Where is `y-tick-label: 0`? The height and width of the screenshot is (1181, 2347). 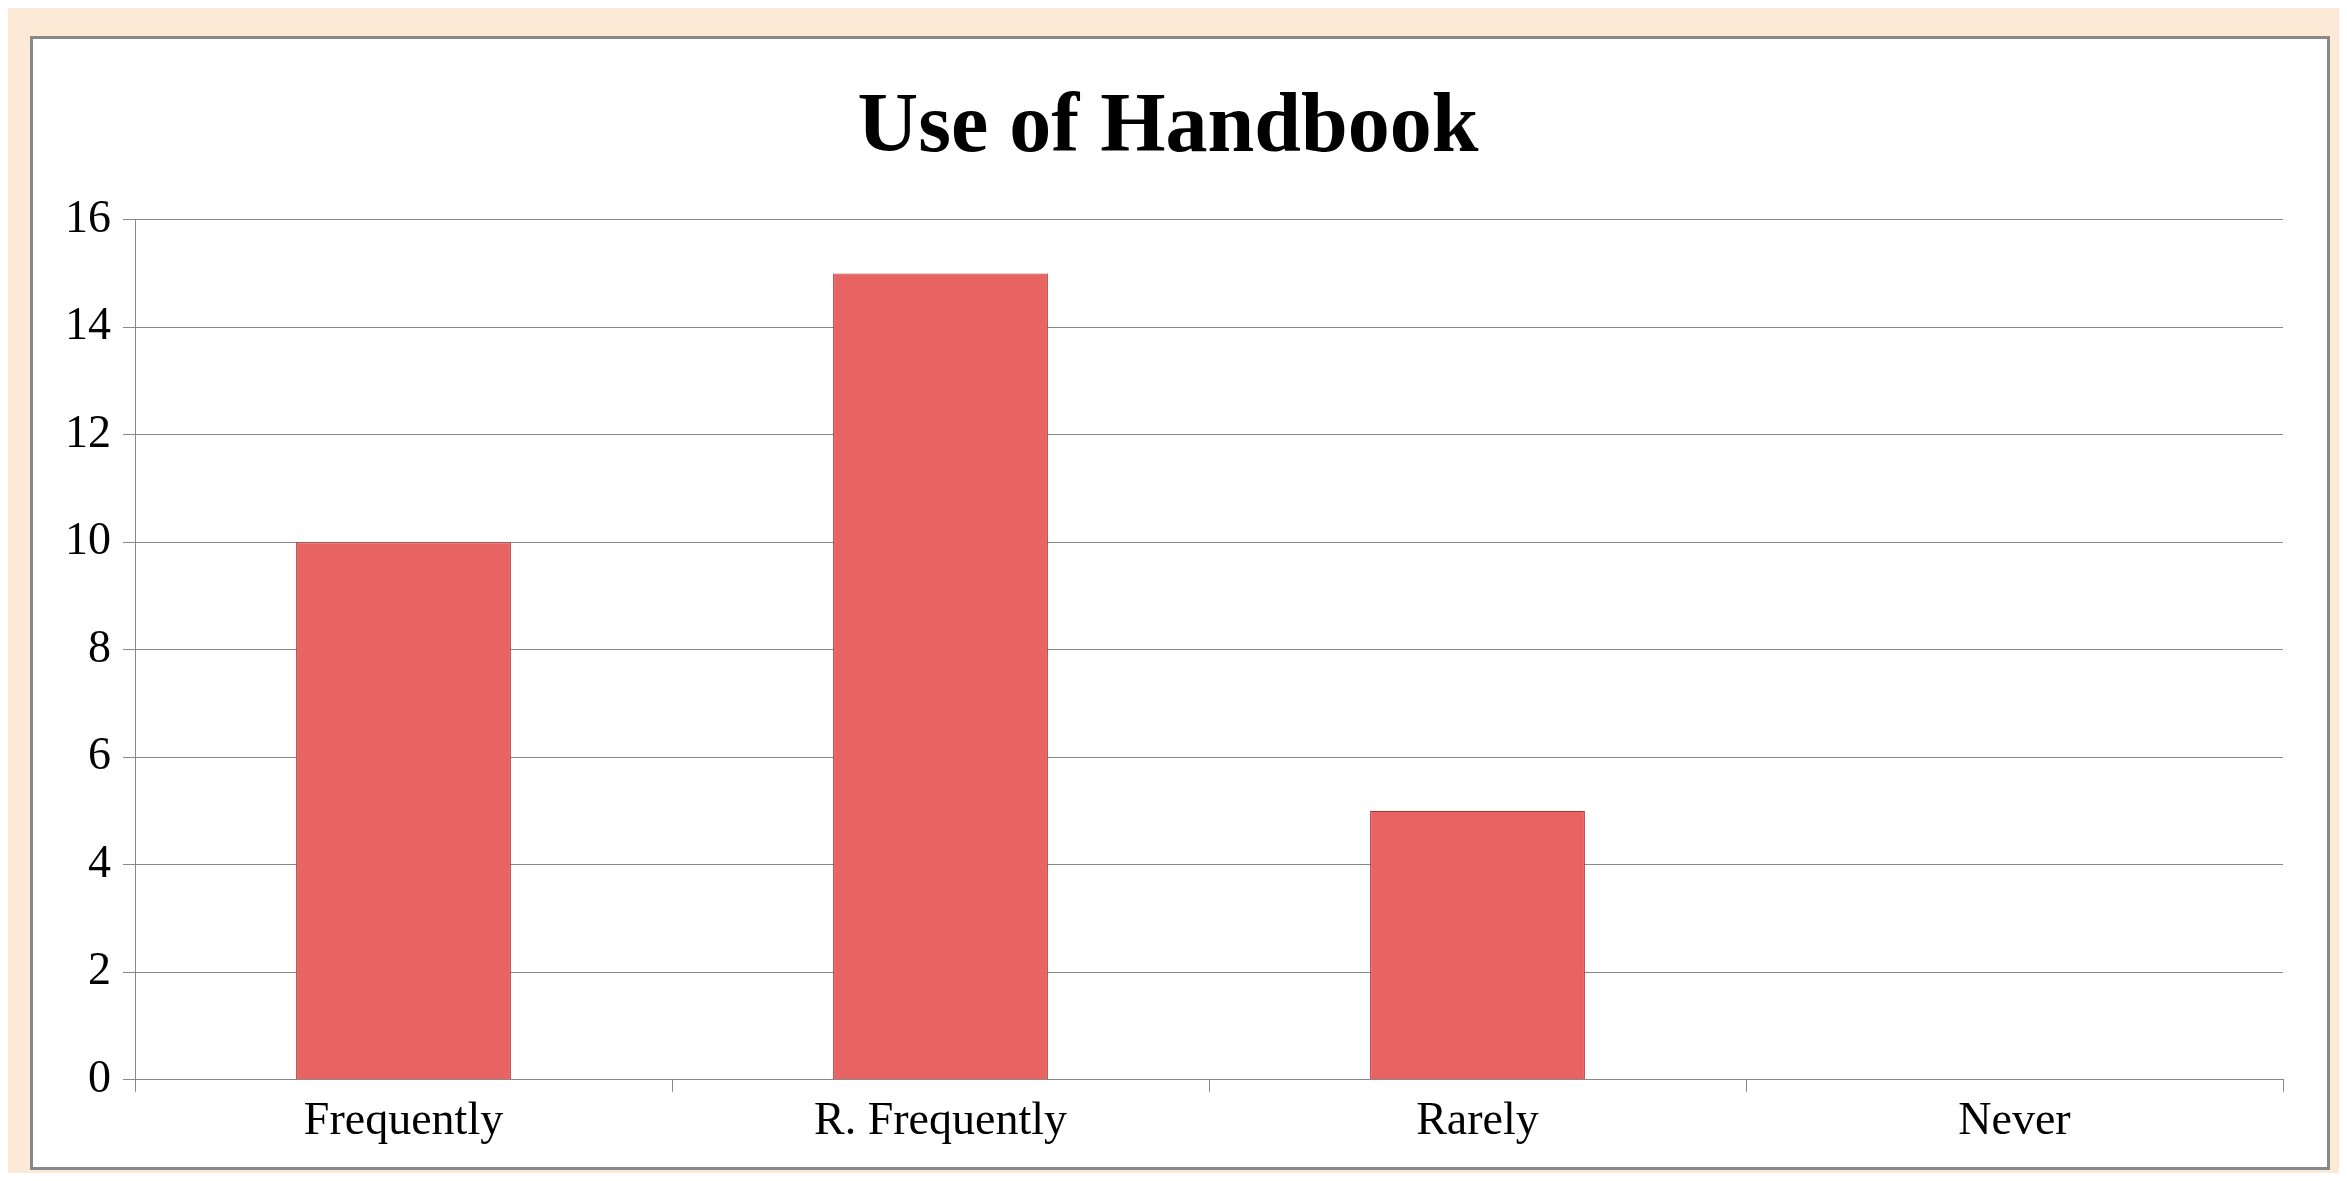 y-tick-label: 0 is located at coordinates (99, 1076).